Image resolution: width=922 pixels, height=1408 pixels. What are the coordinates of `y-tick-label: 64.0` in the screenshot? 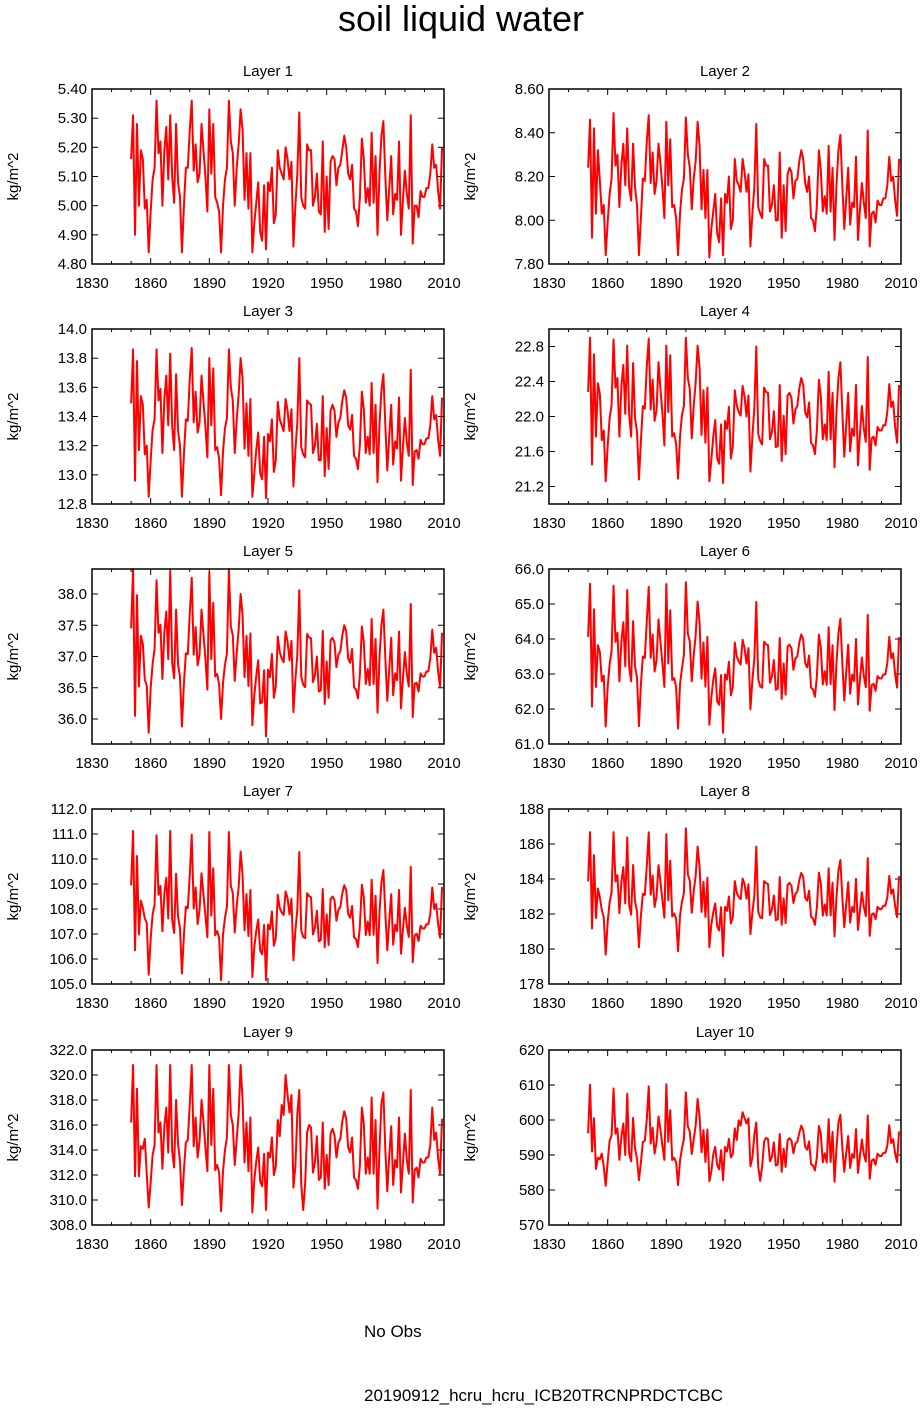 It's located at (529, 639).